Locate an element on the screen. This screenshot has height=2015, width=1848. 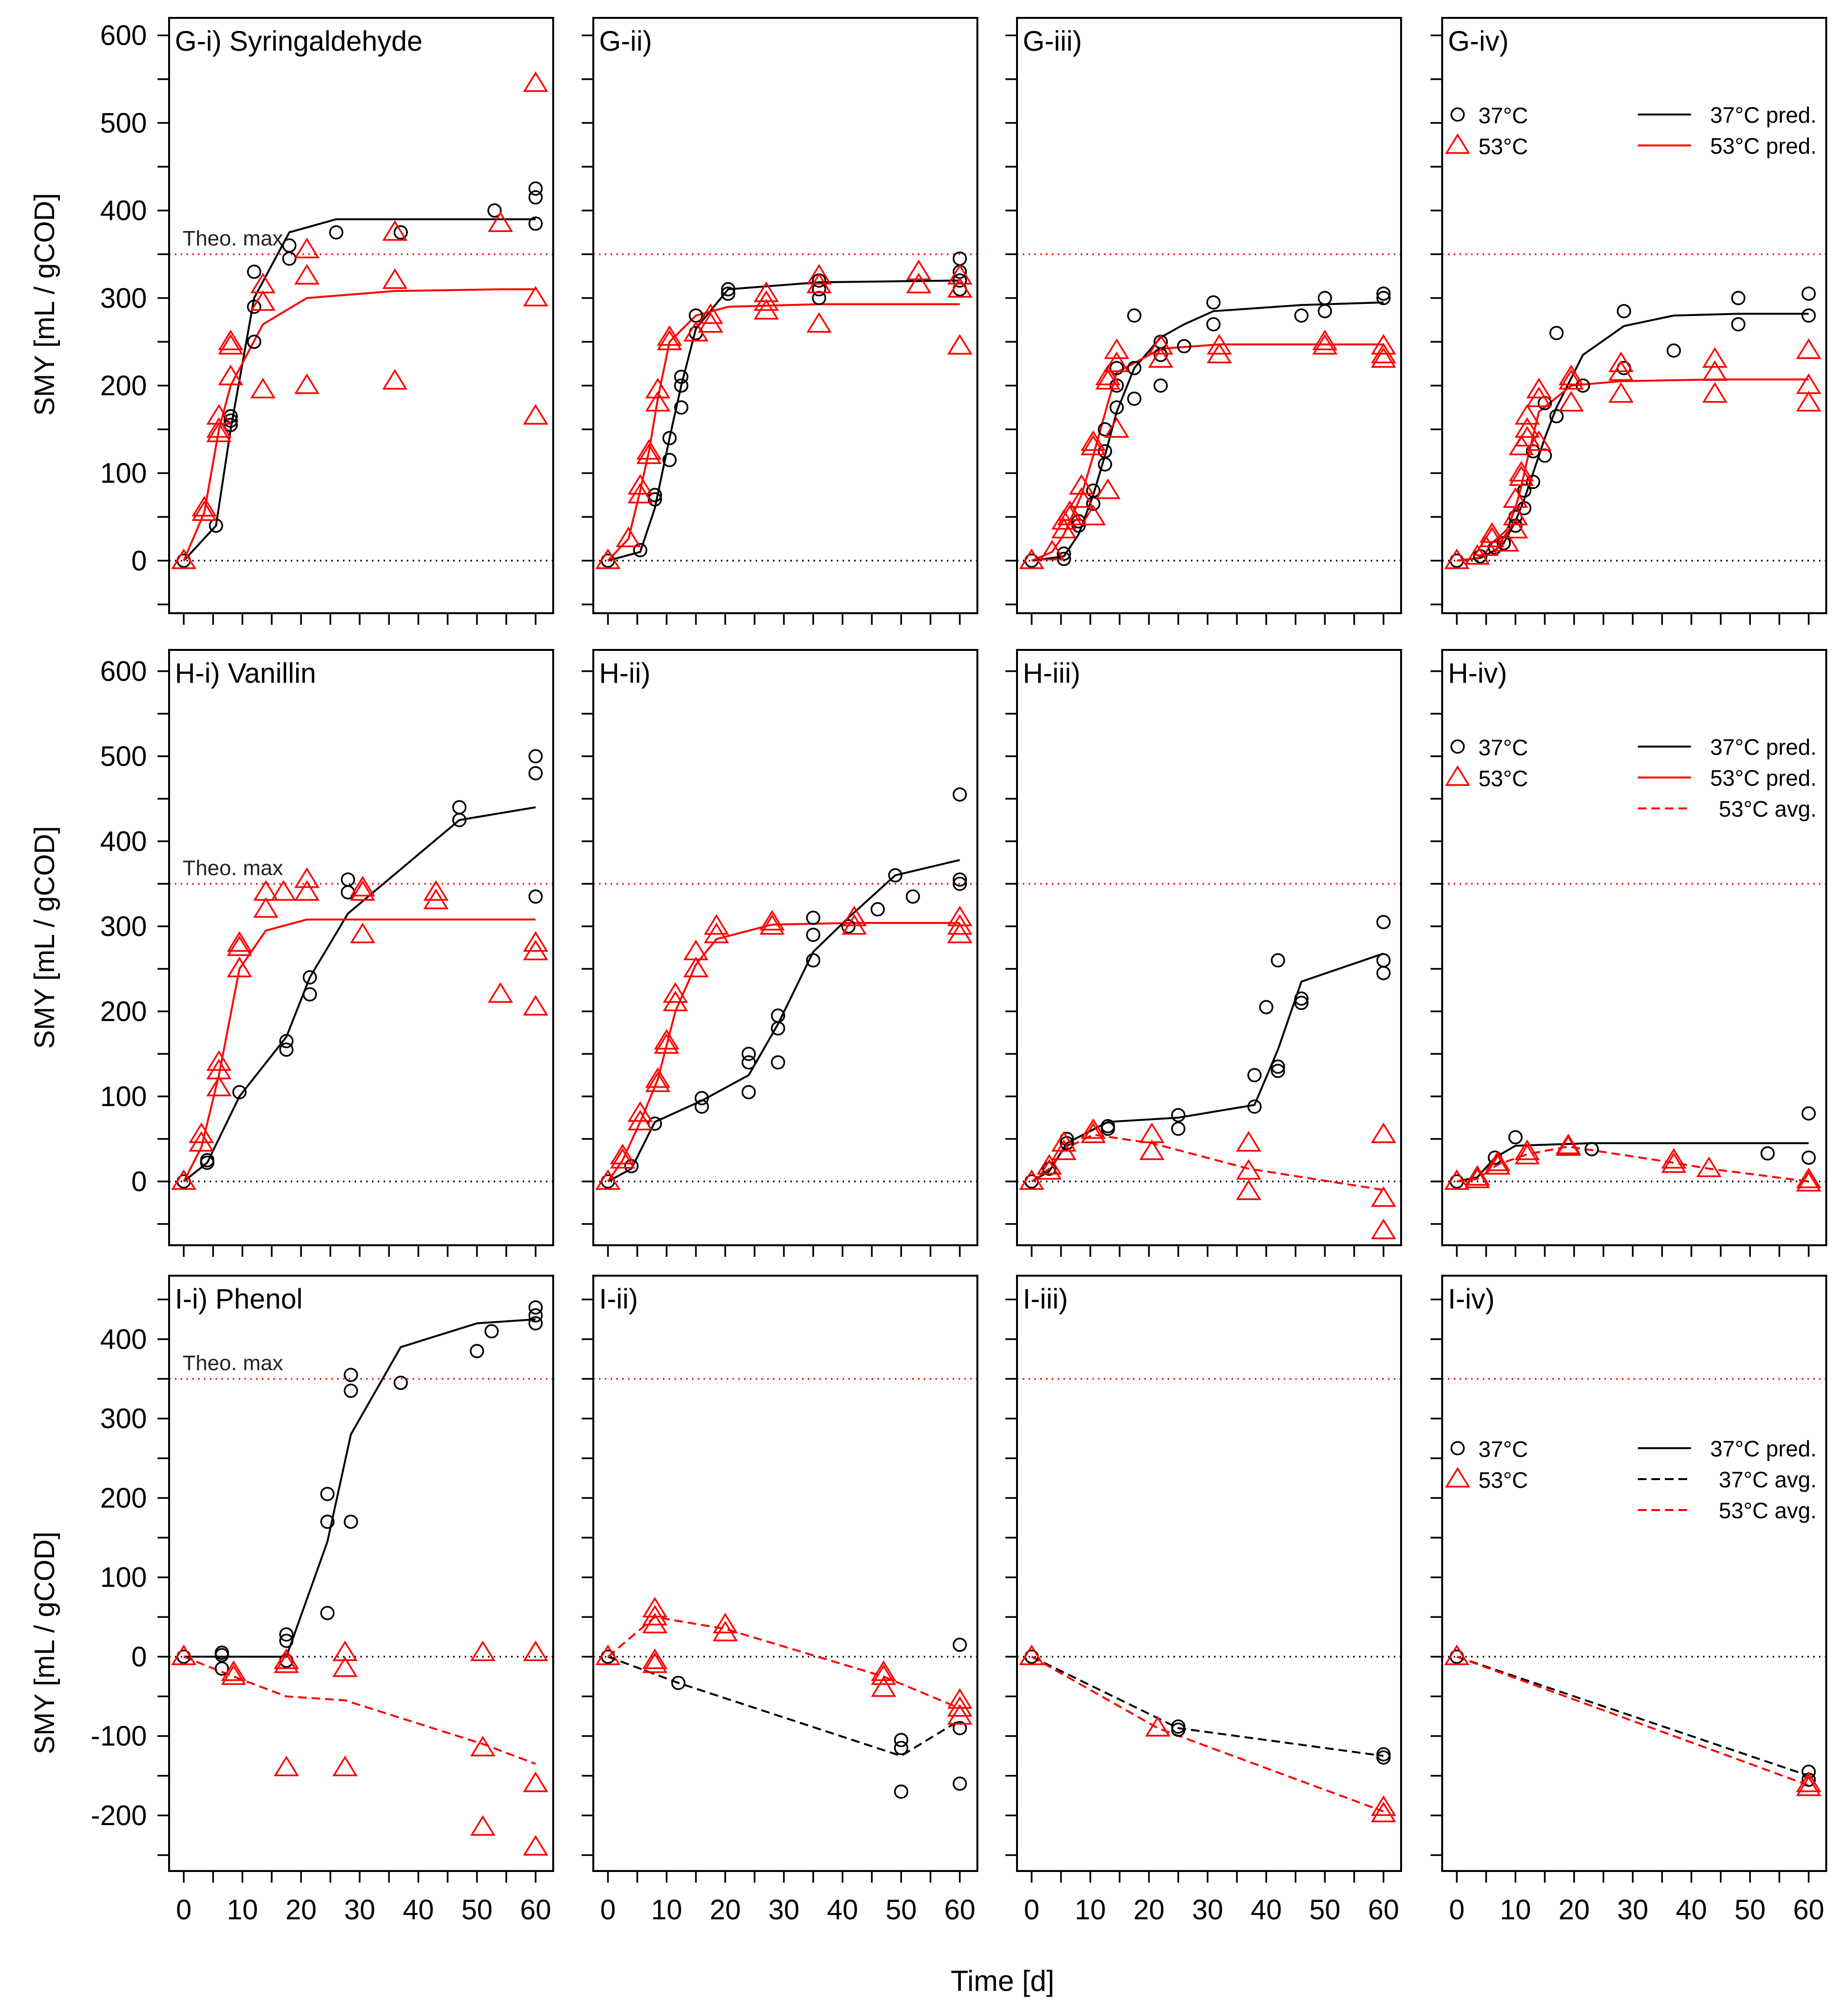
theo-max-label: Theo. max is located at coordinates (233, 1364).